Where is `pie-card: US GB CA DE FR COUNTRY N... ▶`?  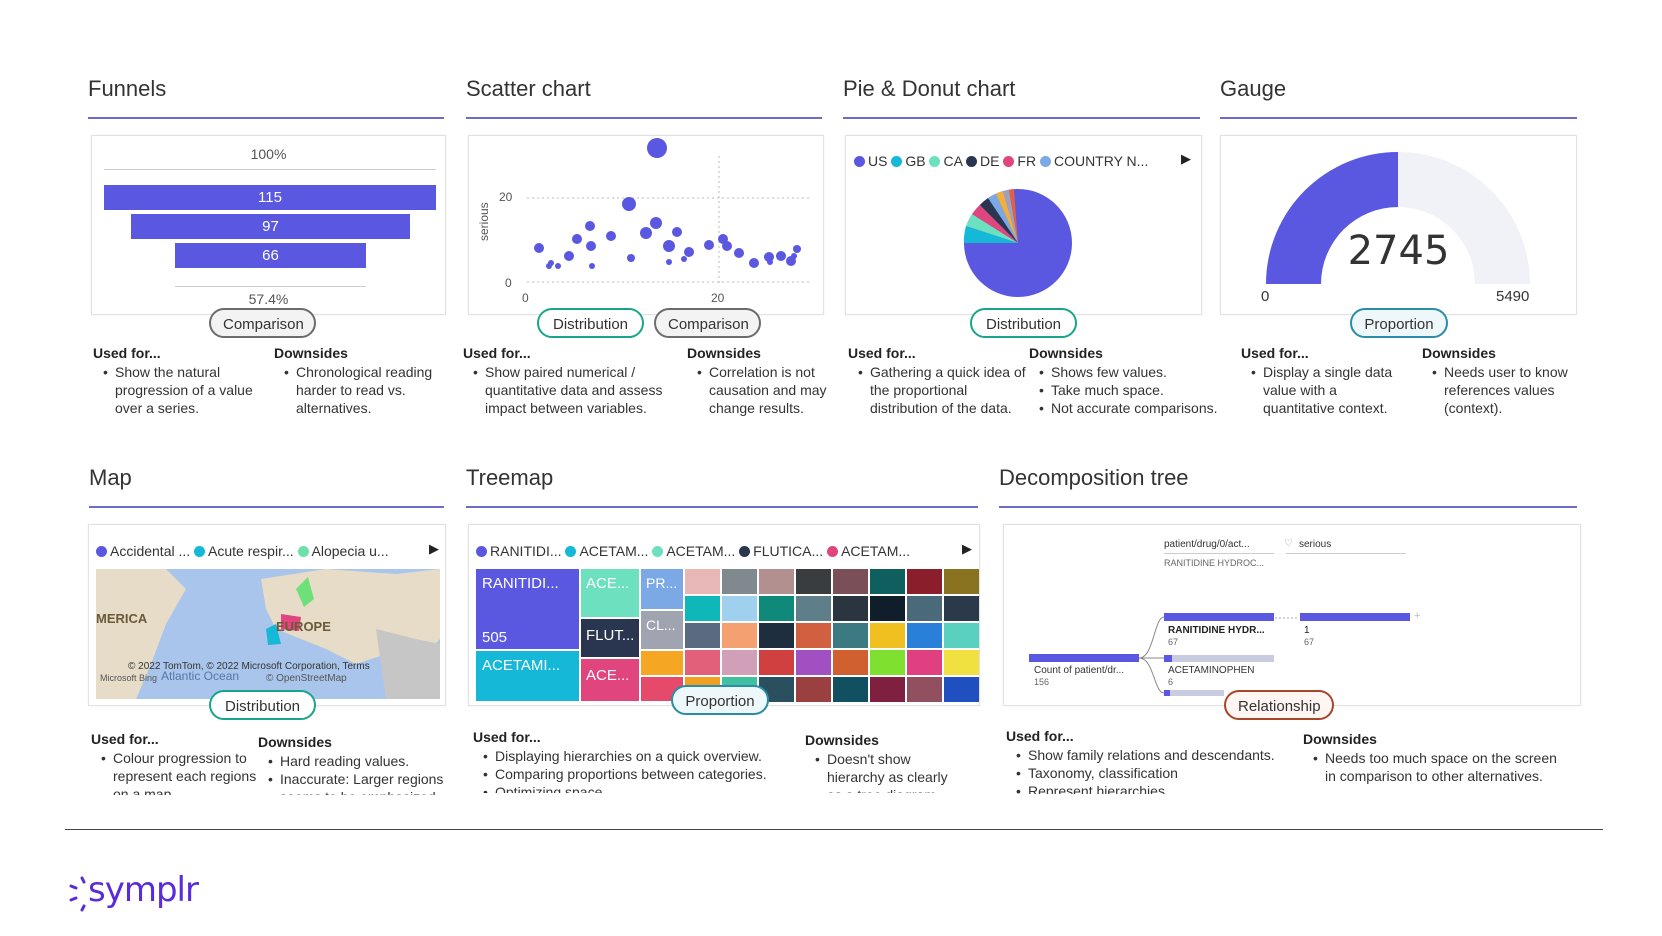 pie-card: US GB CA DE FR COUNTRY N... ▶ is located at coordinates (1023, 225).